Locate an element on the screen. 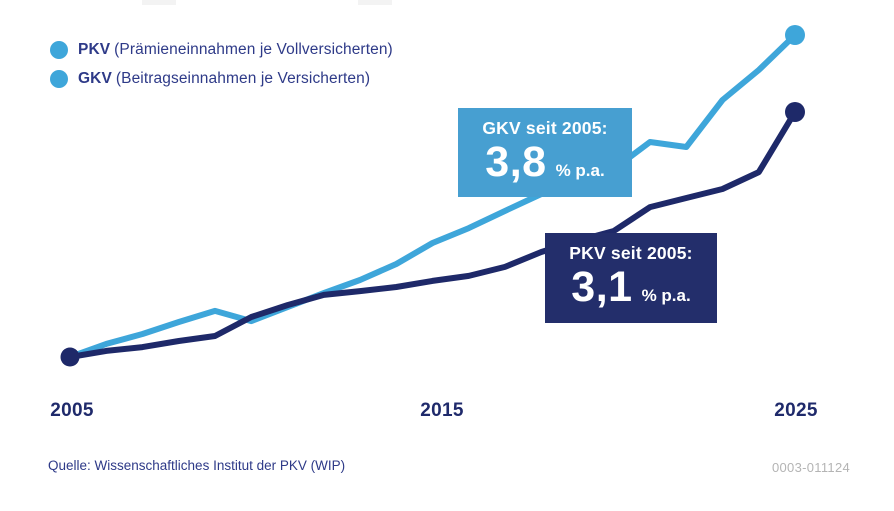 The height and width of the screenshot is (511, 894). pkv-callout-title: PKV seit 2005: is located at coordinates (631, 253).